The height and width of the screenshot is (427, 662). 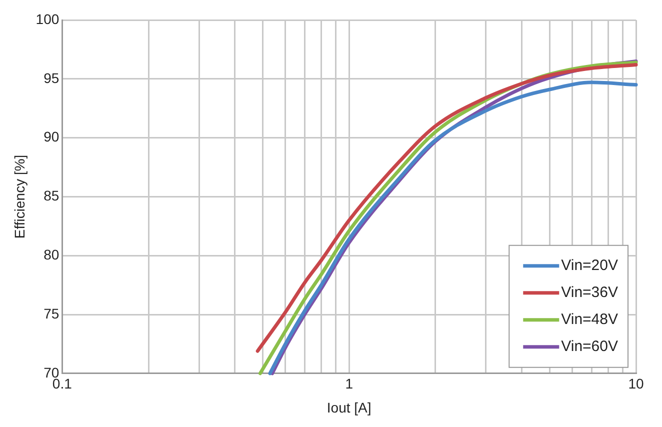 I want to click on y-tick-label: 95, so click(x=52, y=78).